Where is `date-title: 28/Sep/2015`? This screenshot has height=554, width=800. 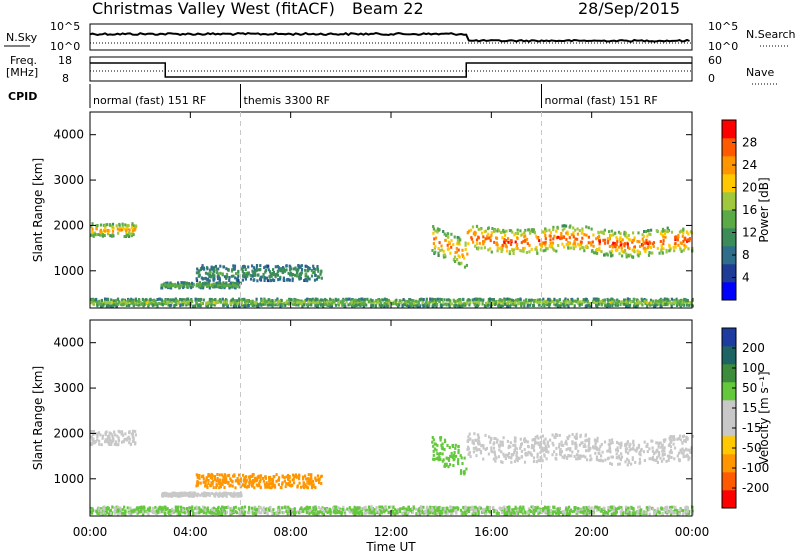 date-title: 28/Sep/2015 is located at coordinates (629, 9).